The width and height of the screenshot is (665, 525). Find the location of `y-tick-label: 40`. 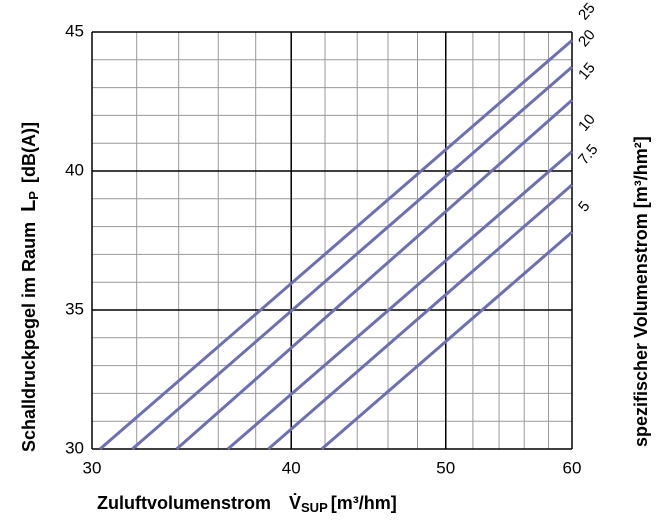

y-tick-label: 40 is located at coordinates (74, 169).